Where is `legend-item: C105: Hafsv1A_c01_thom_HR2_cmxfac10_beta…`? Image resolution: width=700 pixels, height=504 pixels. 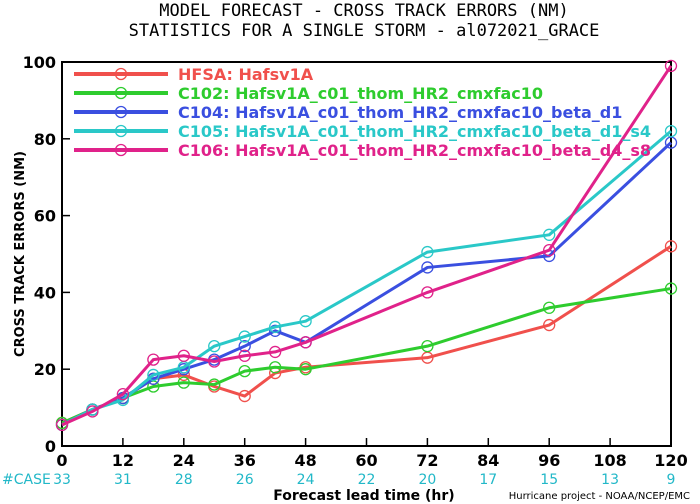
legend-item: C105: Hafsv1A_c01_thom_HR2_cmxfac10_beta… is located at coordinates (362, 131).